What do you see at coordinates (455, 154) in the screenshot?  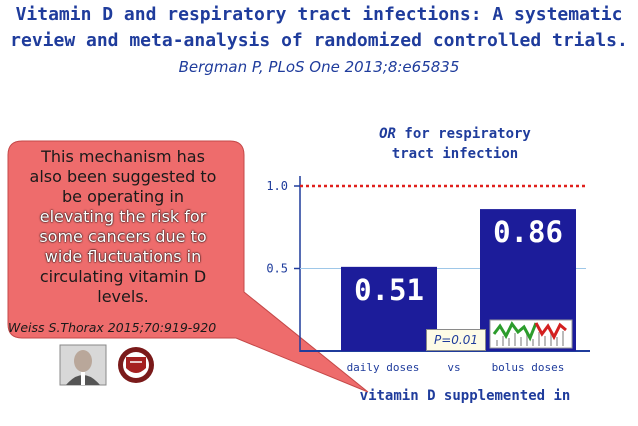 I see `chart-title-line2: tract infection` at bounding box center [455, 154].